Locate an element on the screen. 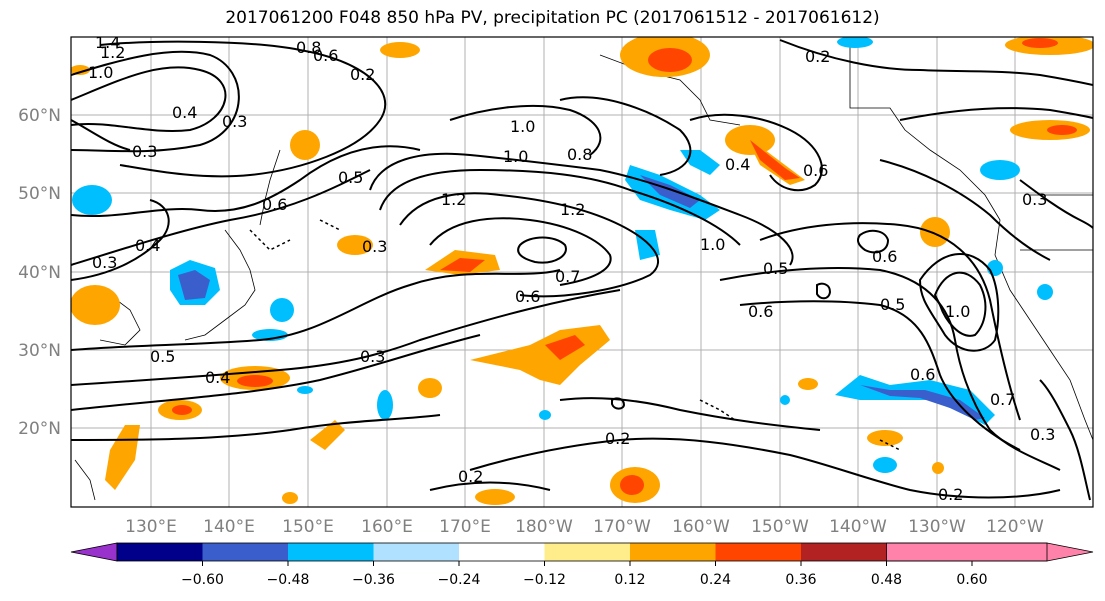  lat-label: 50°N is located at coordinates (39, 194).